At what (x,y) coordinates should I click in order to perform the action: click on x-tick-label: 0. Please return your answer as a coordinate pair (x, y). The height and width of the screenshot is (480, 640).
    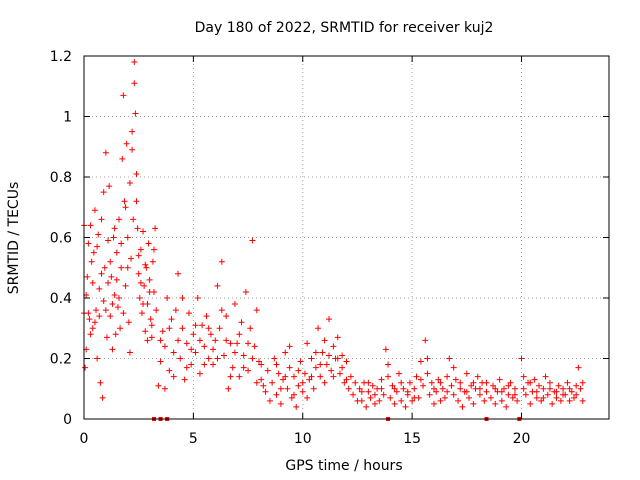
    Looking at the image, I should click on (84, 439).